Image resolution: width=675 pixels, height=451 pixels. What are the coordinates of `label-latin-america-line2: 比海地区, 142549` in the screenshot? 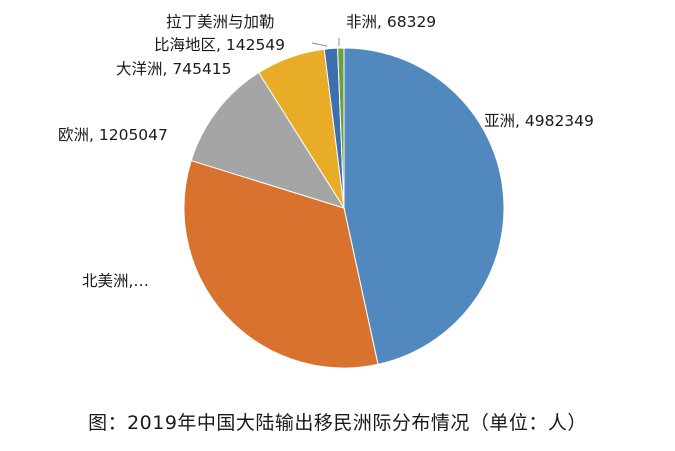 It's located at (219, 45).